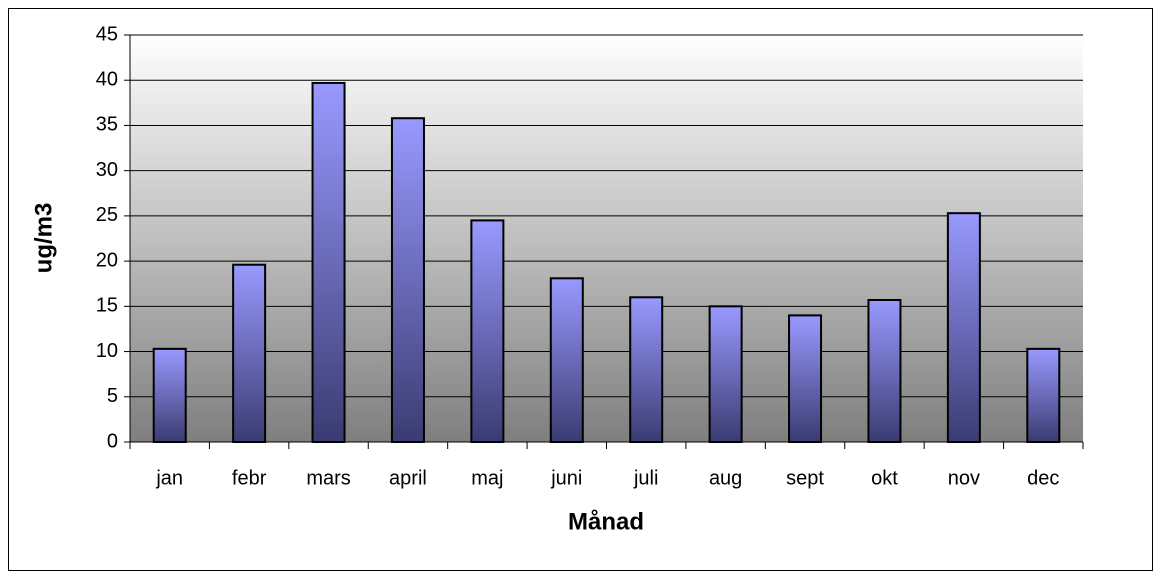  I want to click on y-tick-label: 15, so click(107, 306).